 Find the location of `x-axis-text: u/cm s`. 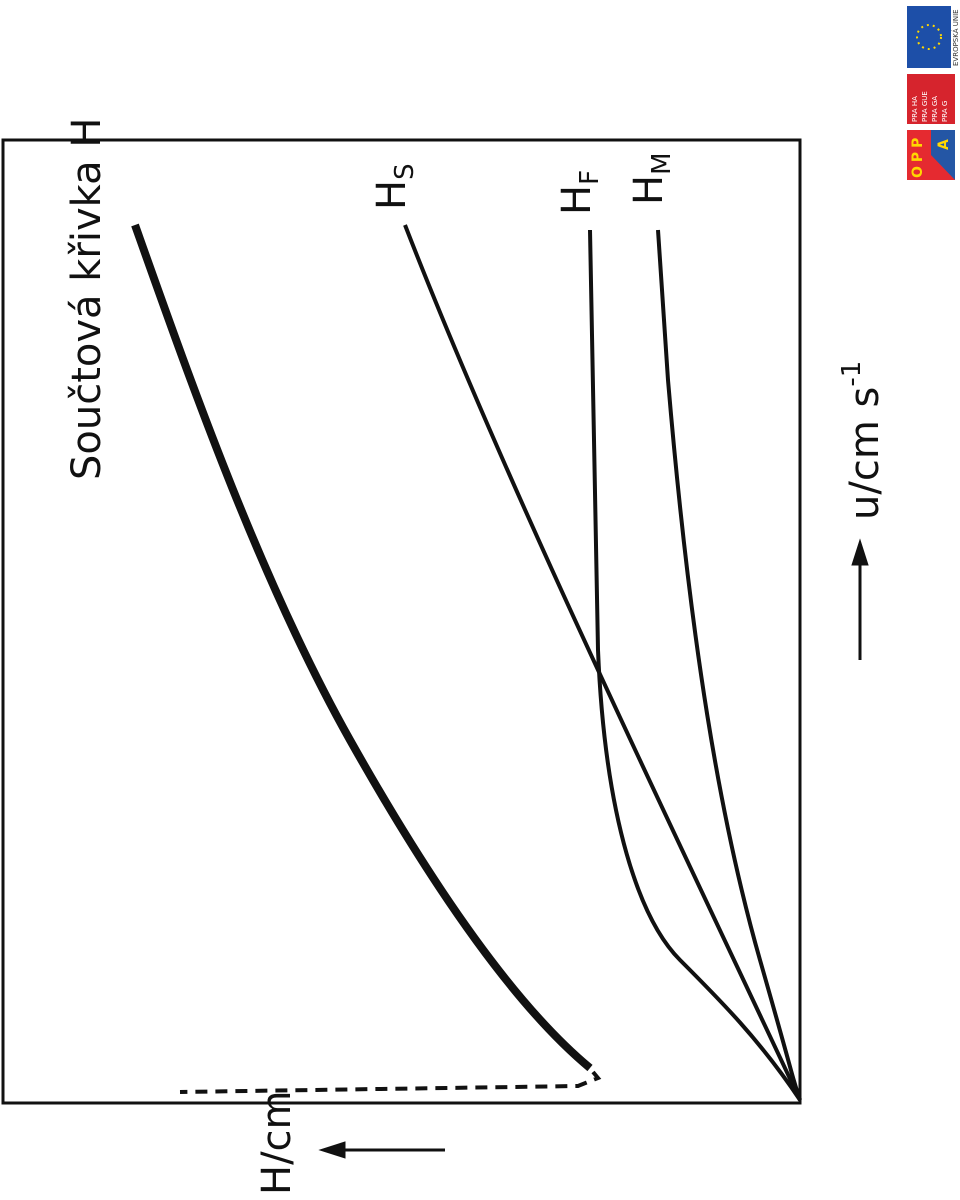

x-axis-text: u/cm s is located at coordinates (865, 453).